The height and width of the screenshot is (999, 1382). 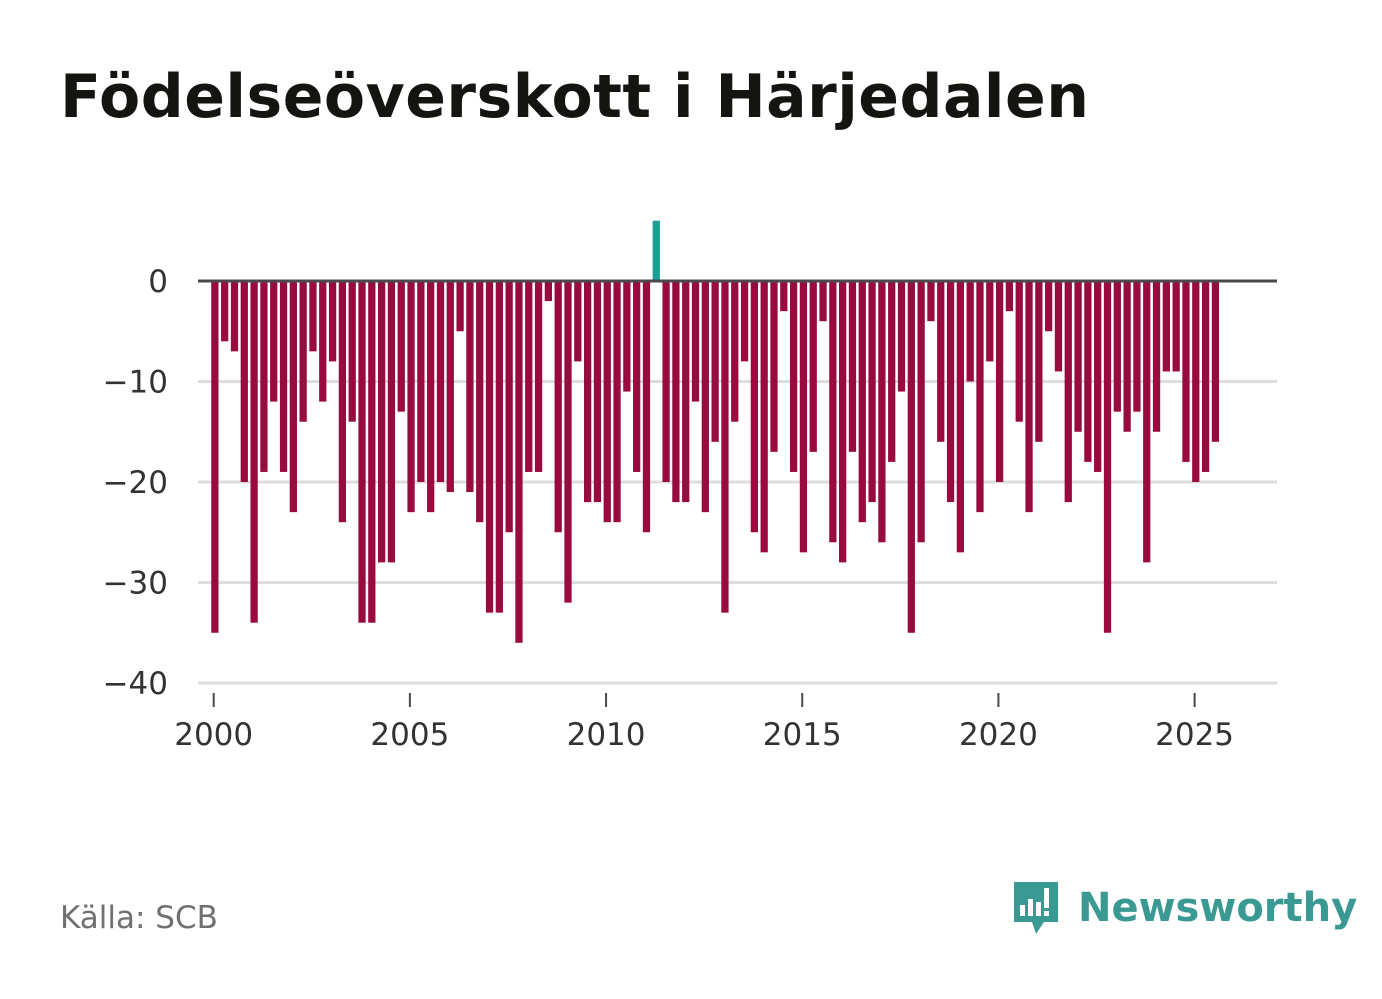 I want to click on y-tick-label: 0, so click(x=158, y=282).